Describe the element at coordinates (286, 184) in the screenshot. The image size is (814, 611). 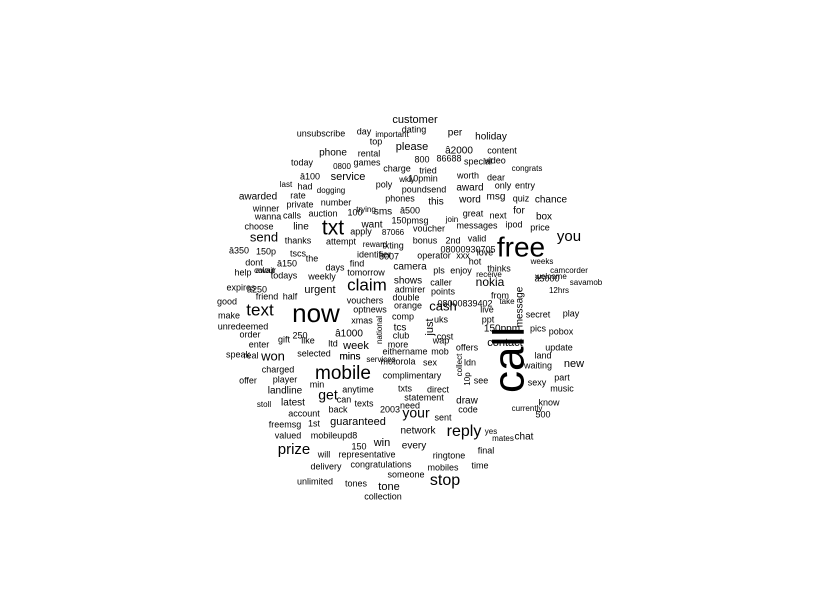
I see `word-222: last` at that location.